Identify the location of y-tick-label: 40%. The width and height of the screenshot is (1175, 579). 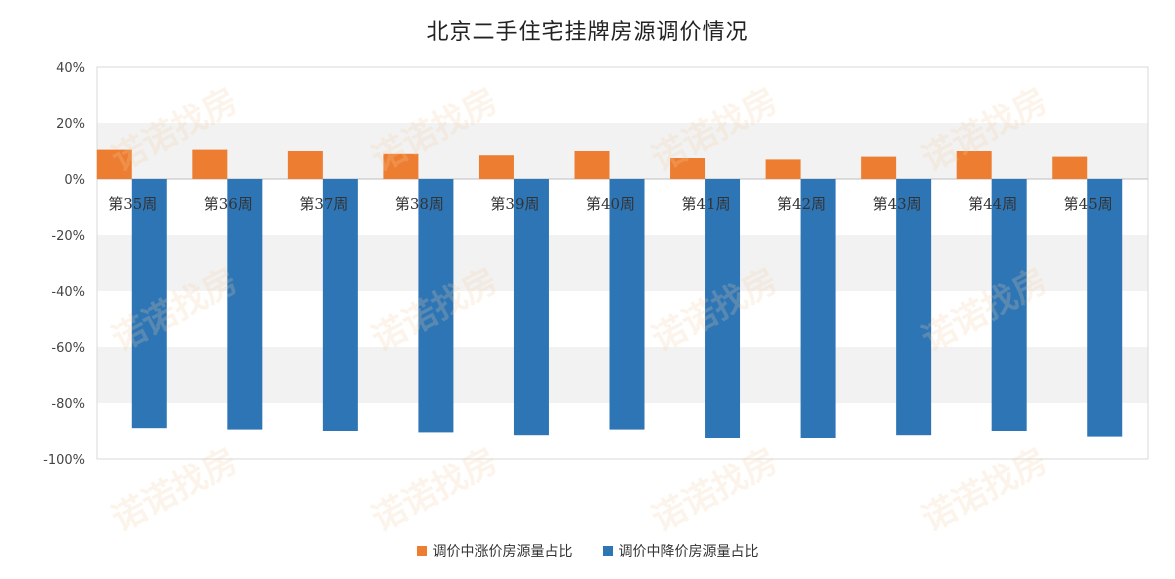
(70, 68).